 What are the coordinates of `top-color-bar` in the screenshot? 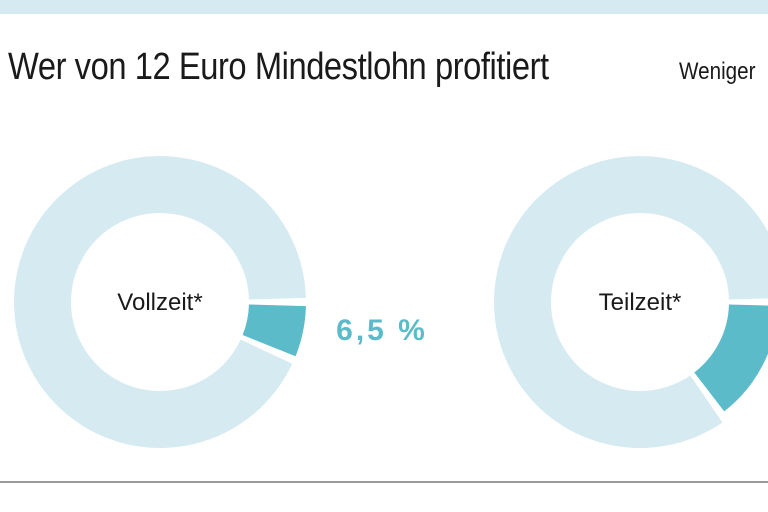 It's located at (384, 7).